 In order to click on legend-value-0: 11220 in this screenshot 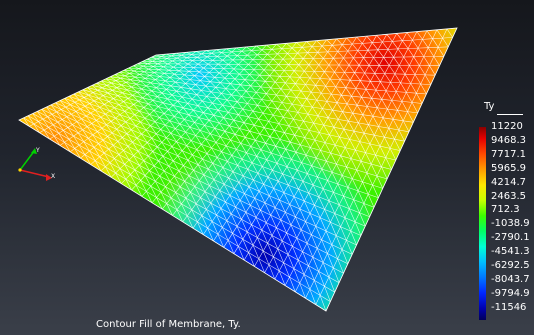, I will do `click(507, 126)`.